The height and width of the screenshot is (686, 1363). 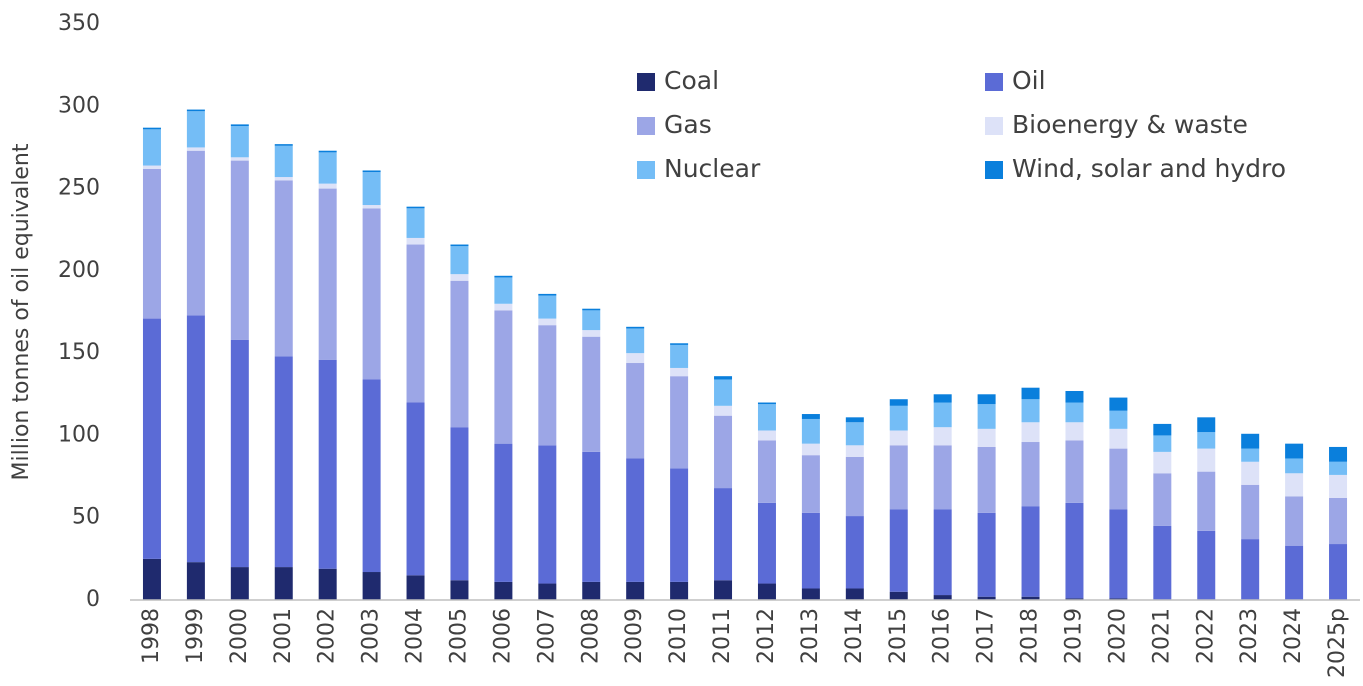 What do you see at coordinates (458, 636) in the screenshot?
I see `x-tick-label: 2005` at bounding box center [458, 636].